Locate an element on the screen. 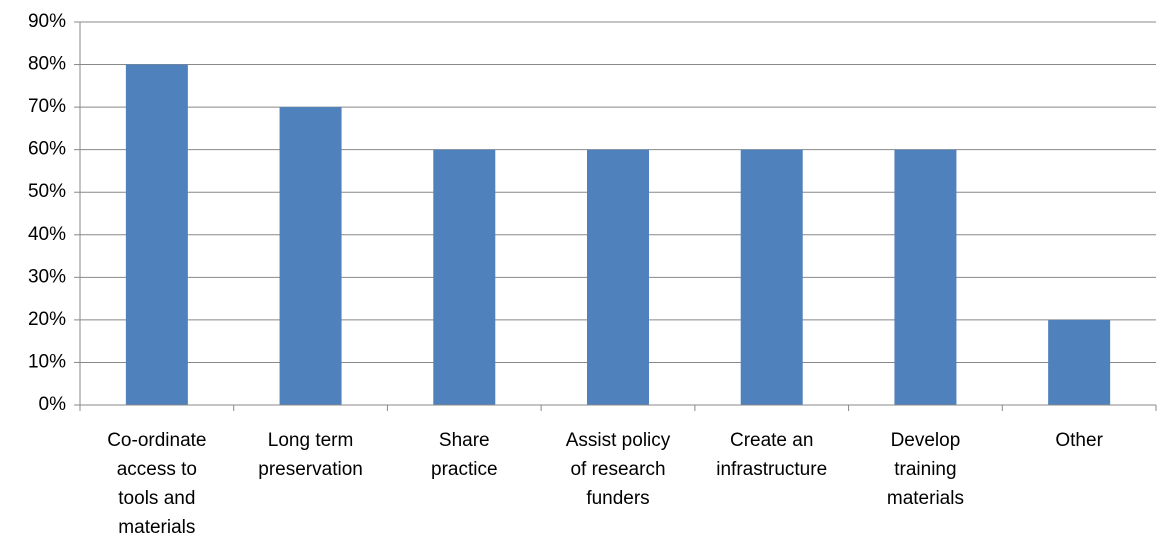 This screenshot has height=546, width=1157. y-tick-label: 40% is located at coordinates (47, 234).